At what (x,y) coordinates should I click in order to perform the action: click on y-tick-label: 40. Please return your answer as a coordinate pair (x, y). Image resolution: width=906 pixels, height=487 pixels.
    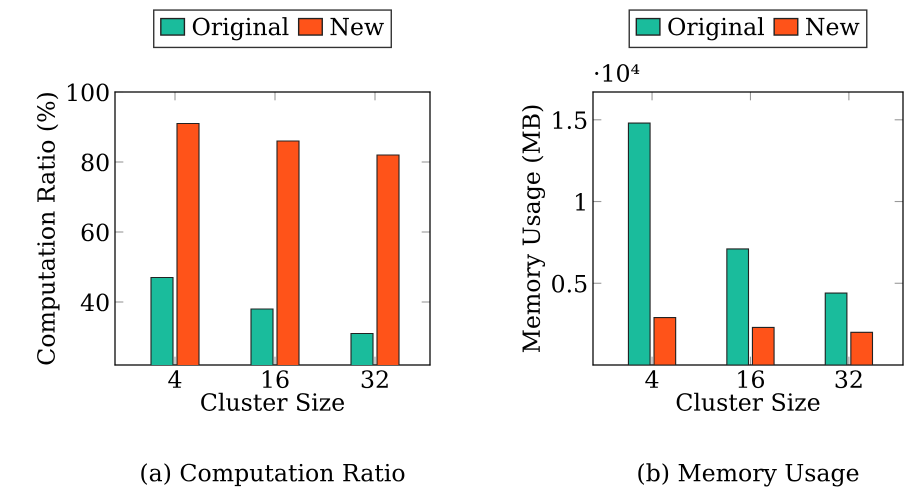
    Looking at the image, I should click on (94, 302).